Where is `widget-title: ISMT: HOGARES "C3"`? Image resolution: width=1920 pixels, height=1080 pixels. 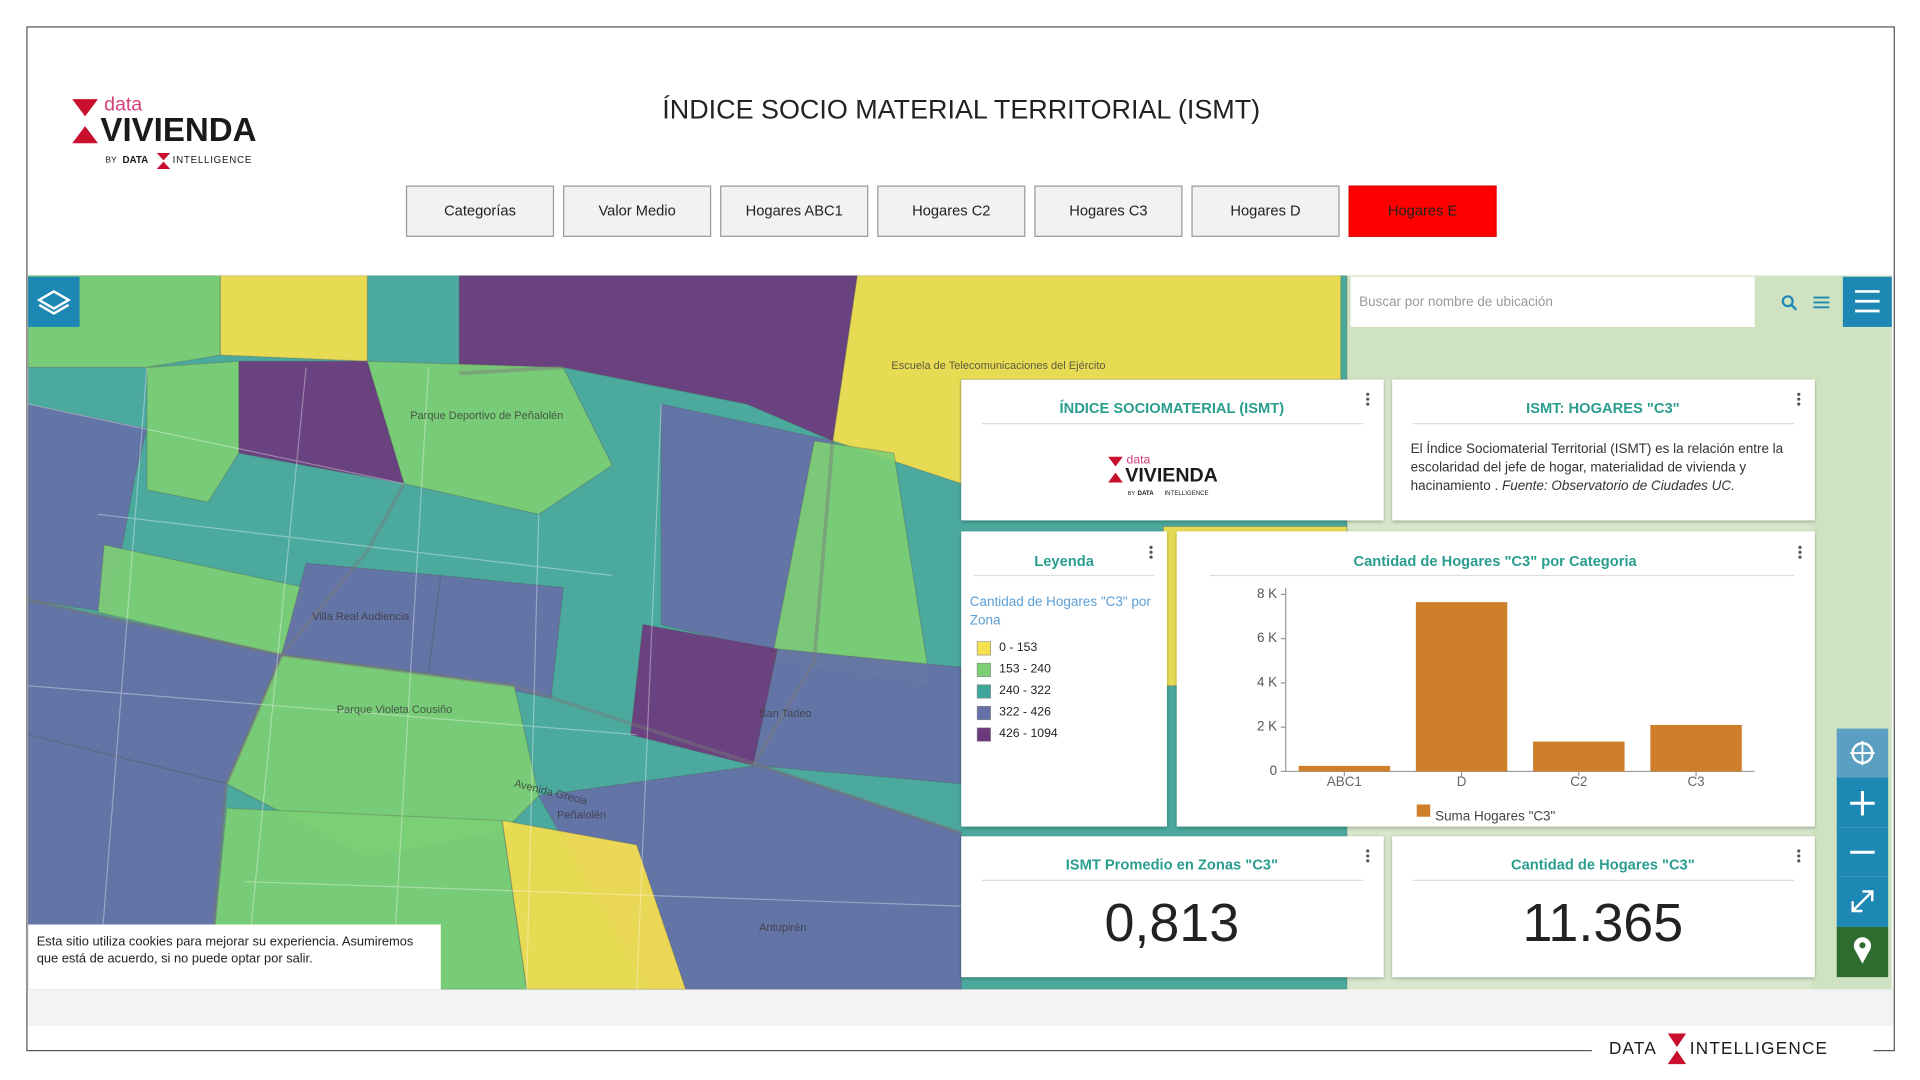
widget-title: ISMT: HOGARES "C3" is located at coordinates (1602, 409).